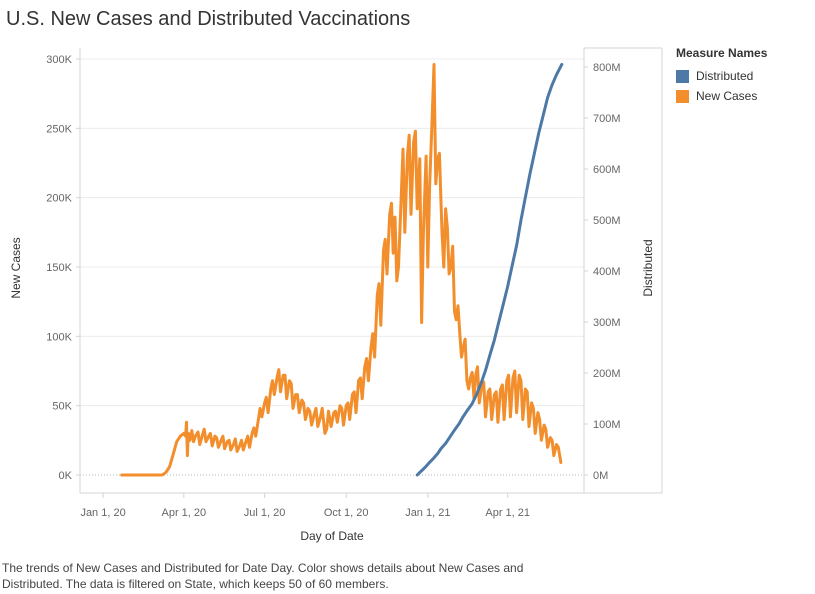  I want to click on y-tick-right-label: 600M, so click(607, 170).